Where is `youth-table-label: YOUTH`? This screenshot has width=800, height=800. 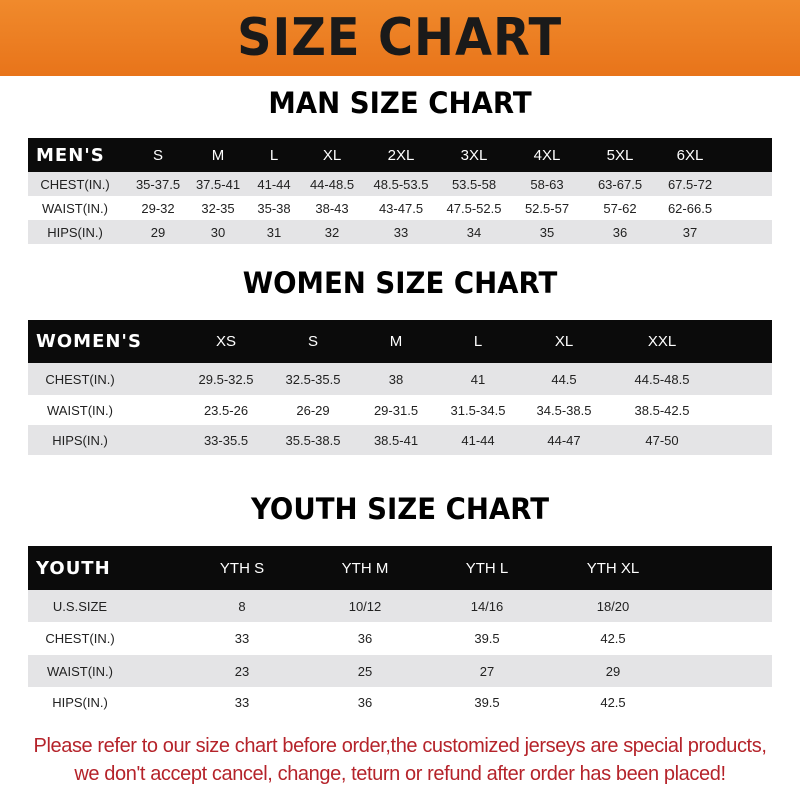 youth-table-label: YOUTH is located at coordinates (73, 568).